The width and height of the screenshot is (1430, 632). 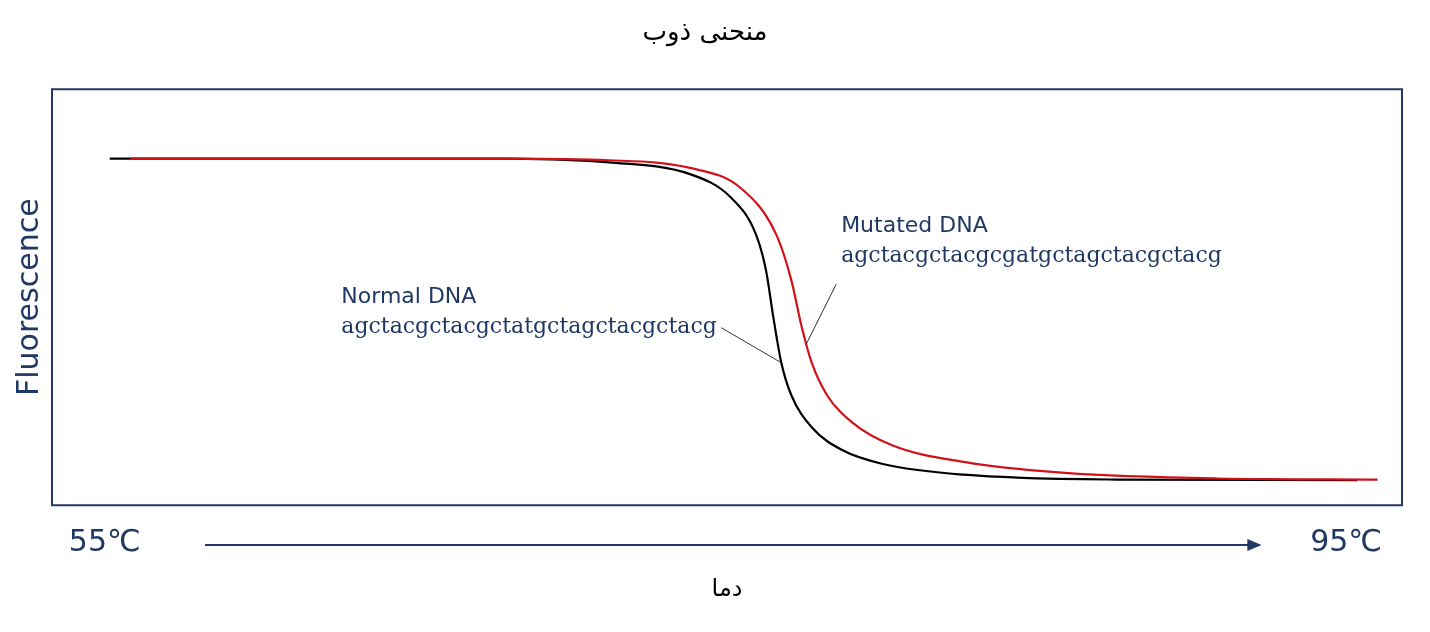 What do you see at coordinates (27, 297) in the screenshot?
I see `y-axis-title: Fluorescence` at bounding box center [27, 297].